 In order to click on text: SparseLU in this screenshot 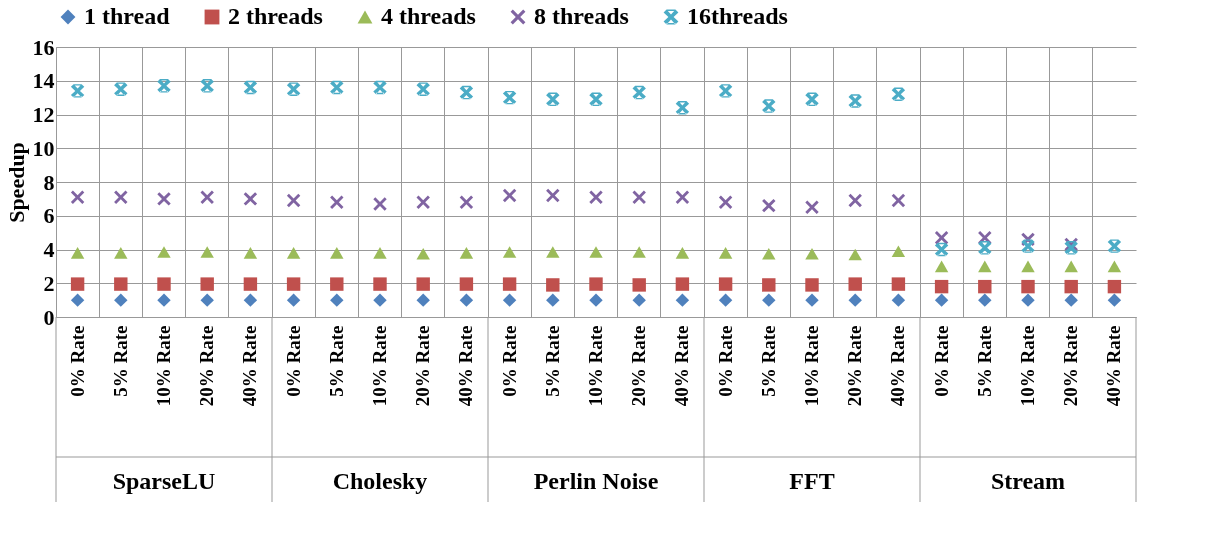, I will do `click(164, 481)`.